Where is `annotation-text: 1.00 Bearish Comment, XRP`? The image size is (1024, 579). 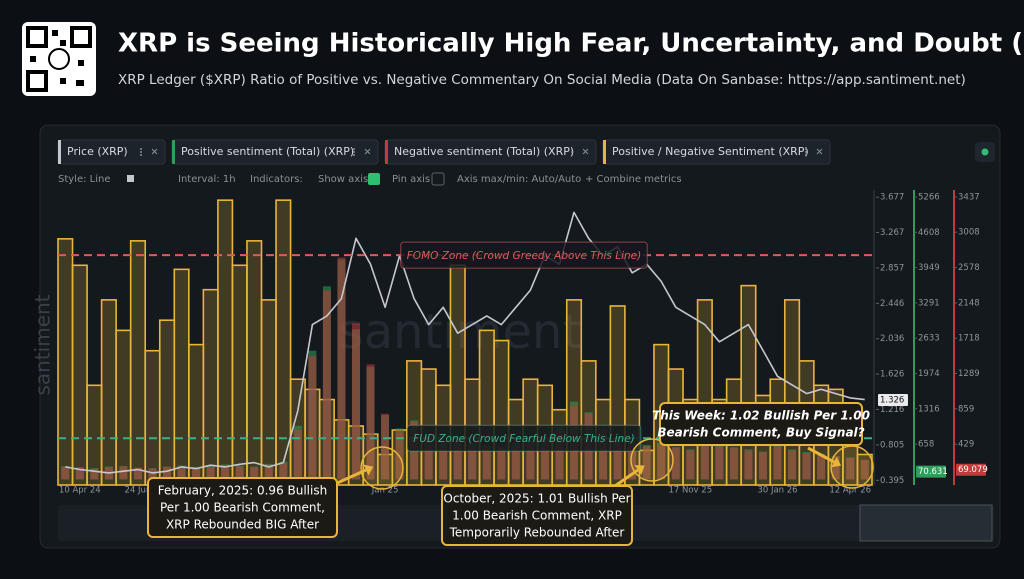
annotation-text: 1.00 Bearish Comment, XRP is located at coordinates (537, 516).